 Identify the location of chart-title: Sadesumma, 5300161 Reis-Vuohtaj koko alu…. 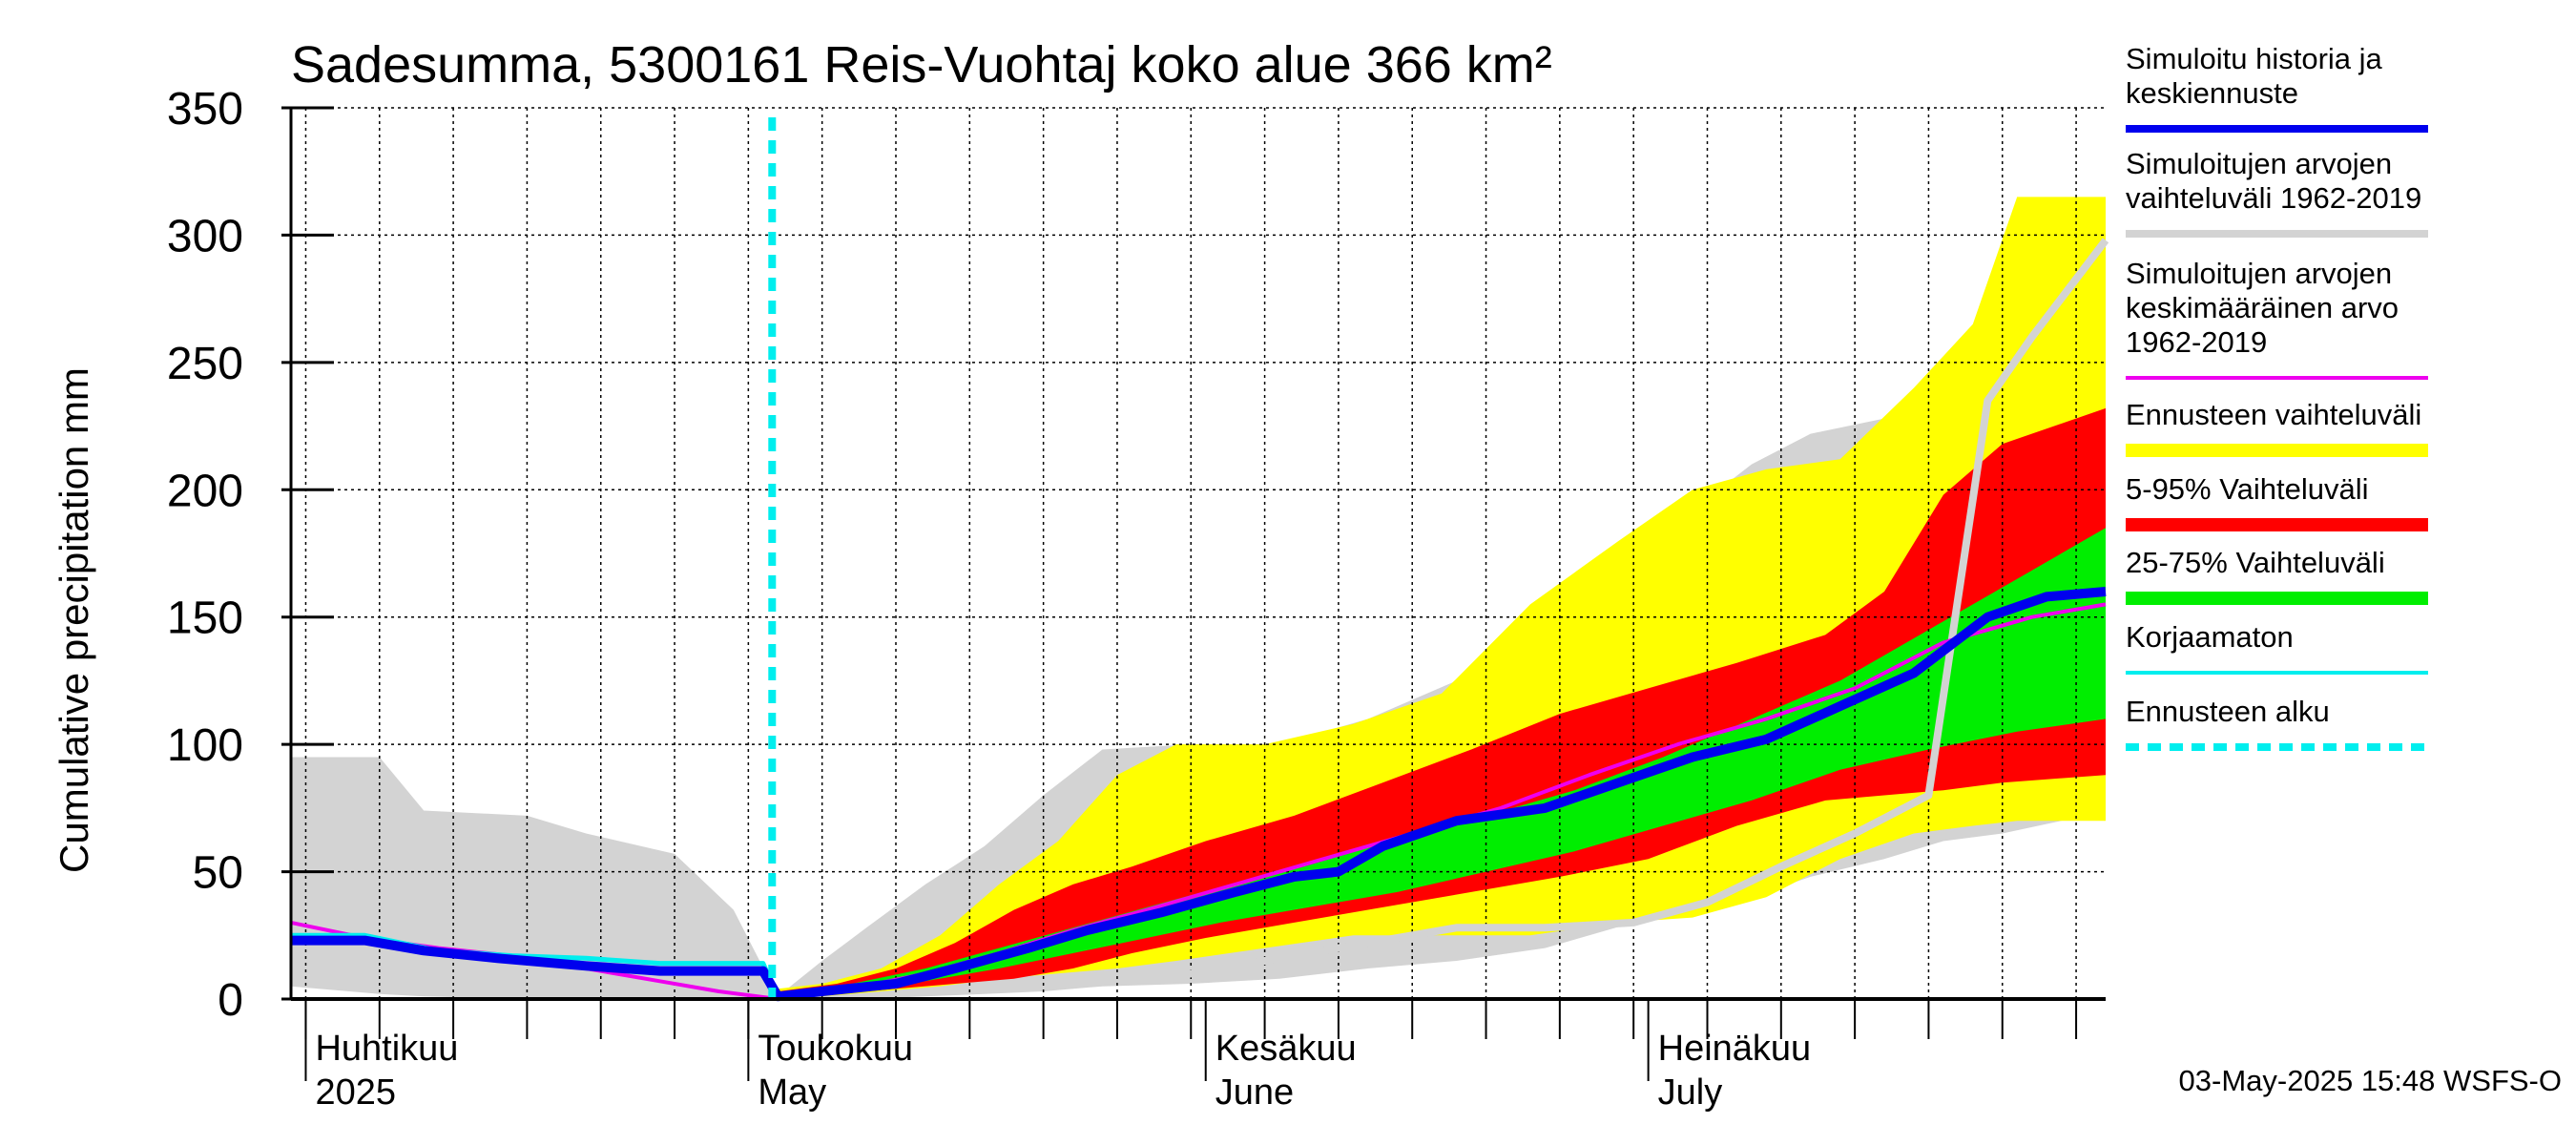
(921, 65).